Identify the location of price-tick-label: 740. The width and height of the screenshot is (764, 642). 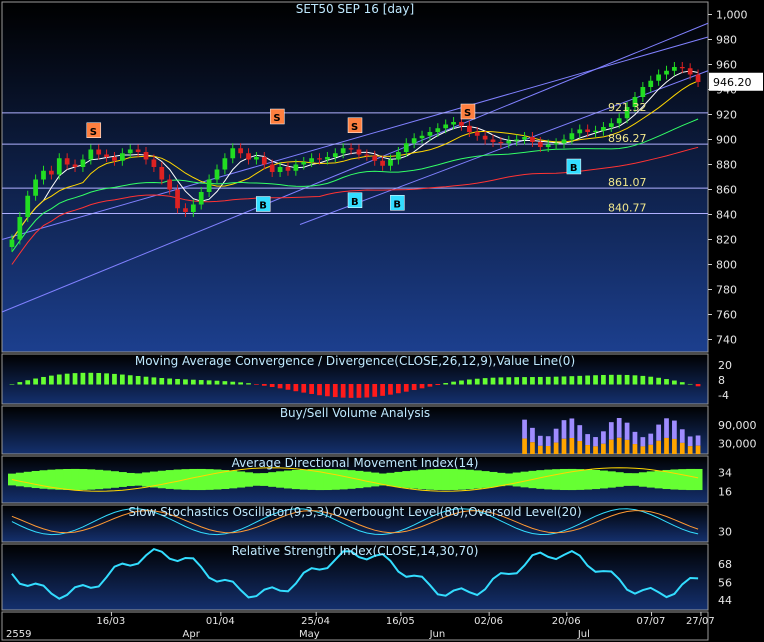
(726, 340).